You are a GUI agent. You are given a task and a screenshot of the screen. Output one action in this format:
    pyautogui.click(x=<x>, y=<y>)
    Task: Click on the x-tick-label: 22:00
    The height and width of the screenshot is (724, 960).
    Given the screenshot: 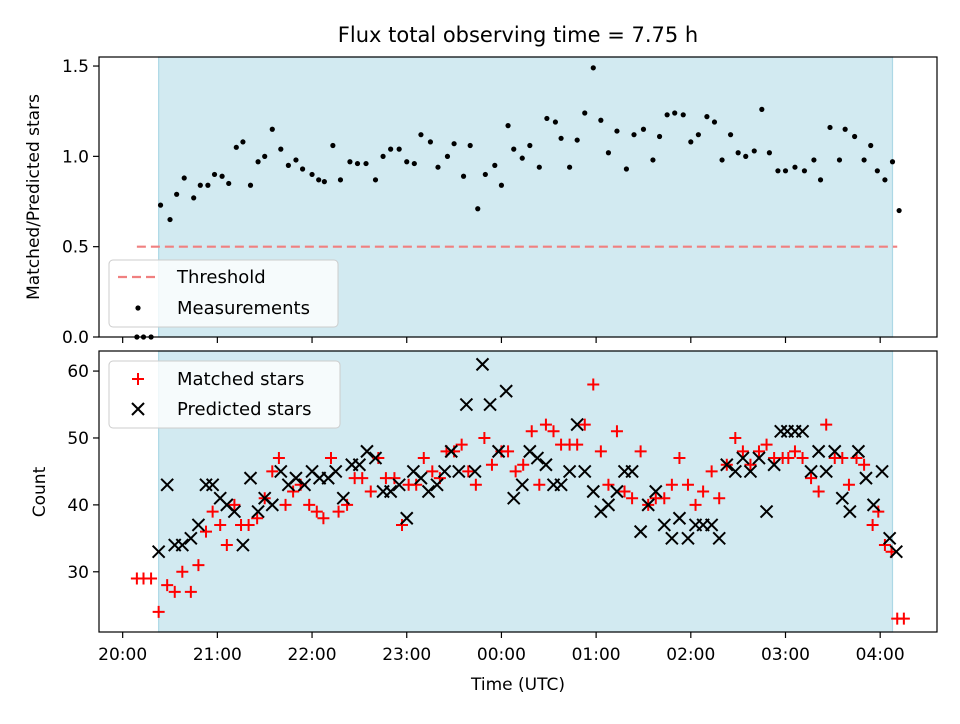 What is the action you would take?
    pyautogui.click(x=312, y=655)
    